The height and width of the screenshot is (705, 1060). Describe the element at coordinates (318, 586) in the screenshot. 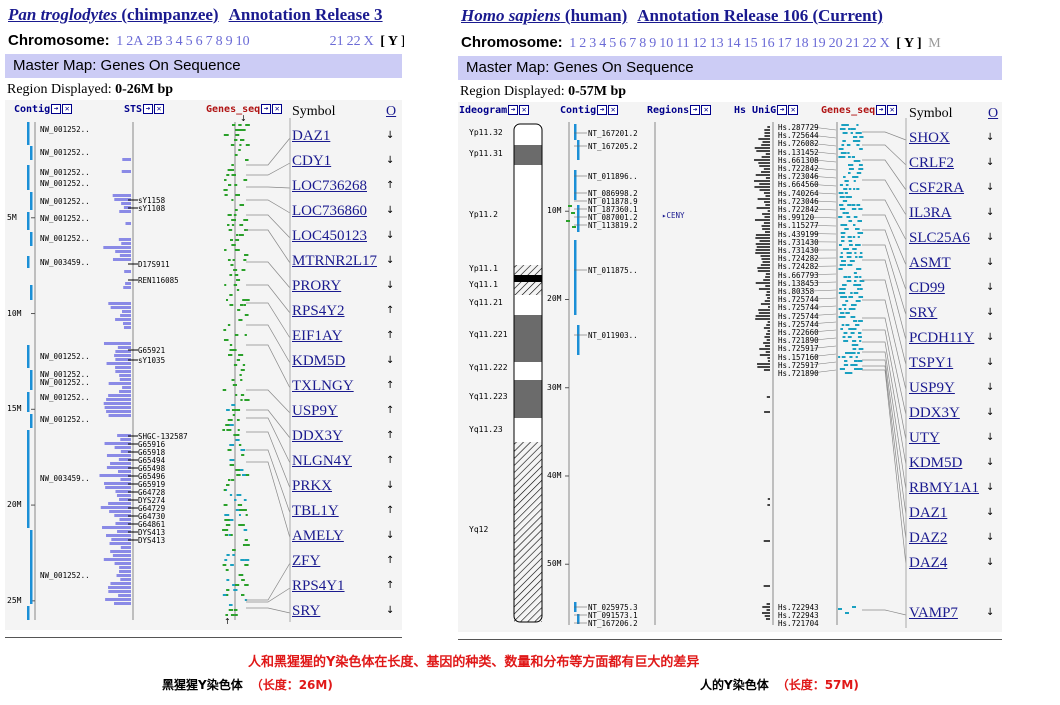

I see `gene-link-rps4y1: RPS4Y1` at that location.